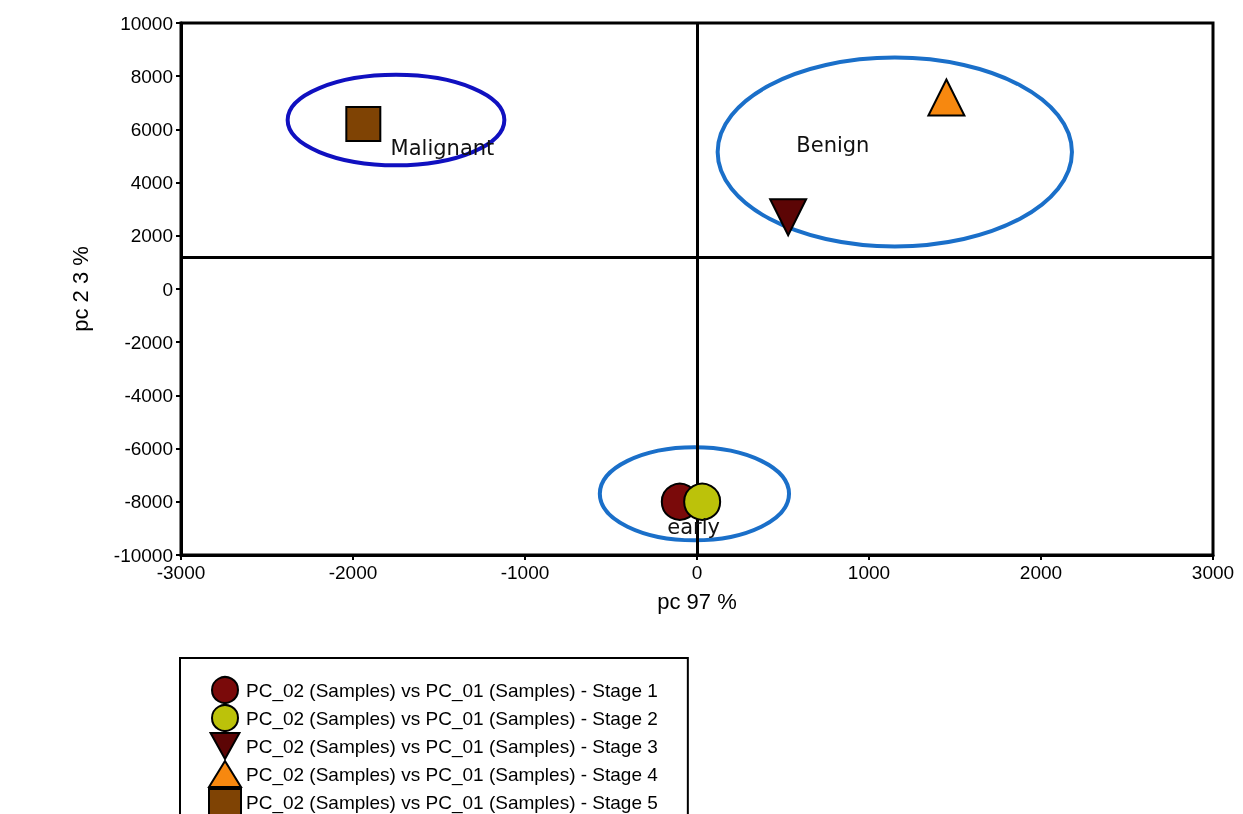 Image resolution: width=1243 pixels, height=814 pixels. Describe the element at coordinates (452, 774) in the screenshot. I see `legend-label: PC_02 (Samples) vs PC_01 (Samples) - Stage 4` at that location.